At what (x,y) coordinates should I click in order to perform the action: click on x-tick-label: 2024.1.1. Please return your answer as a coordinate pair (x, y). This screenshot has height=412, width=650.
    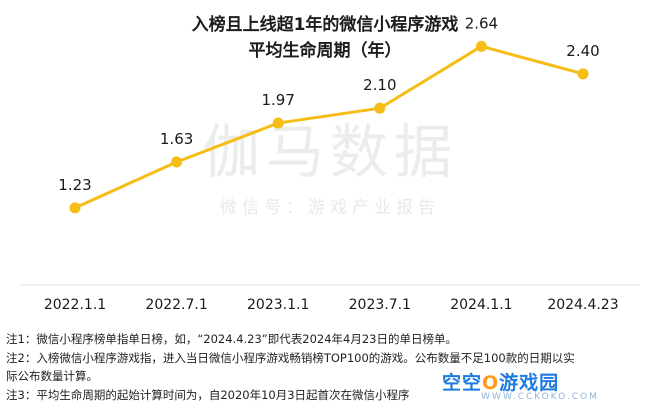
    Looking at the image, I should click on (481, 305).